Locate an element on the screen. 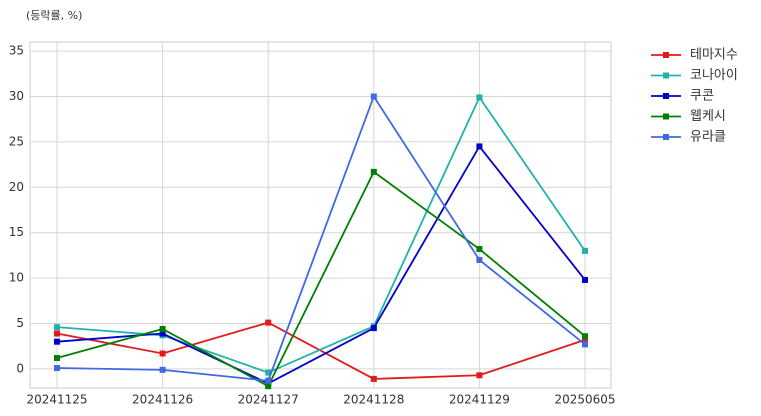  x-tick-label: 20241125 is located at coordinates (56, 400).